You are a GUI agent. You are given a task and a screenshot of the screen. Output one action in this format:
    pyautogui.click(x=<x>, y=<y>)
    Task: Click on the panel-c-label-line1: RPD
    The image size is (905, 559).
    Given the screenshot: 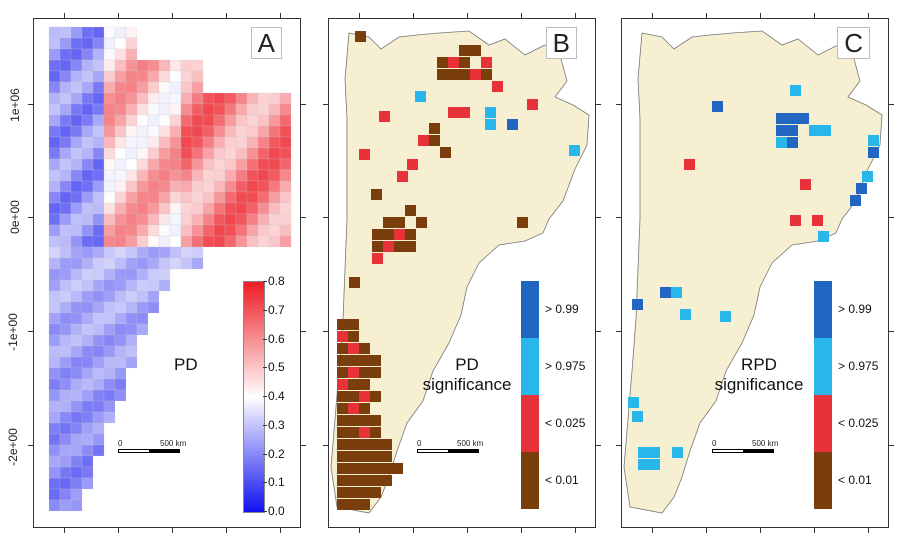 What is the action you would take?
    pyautogui.click(x=759, y=364)
    